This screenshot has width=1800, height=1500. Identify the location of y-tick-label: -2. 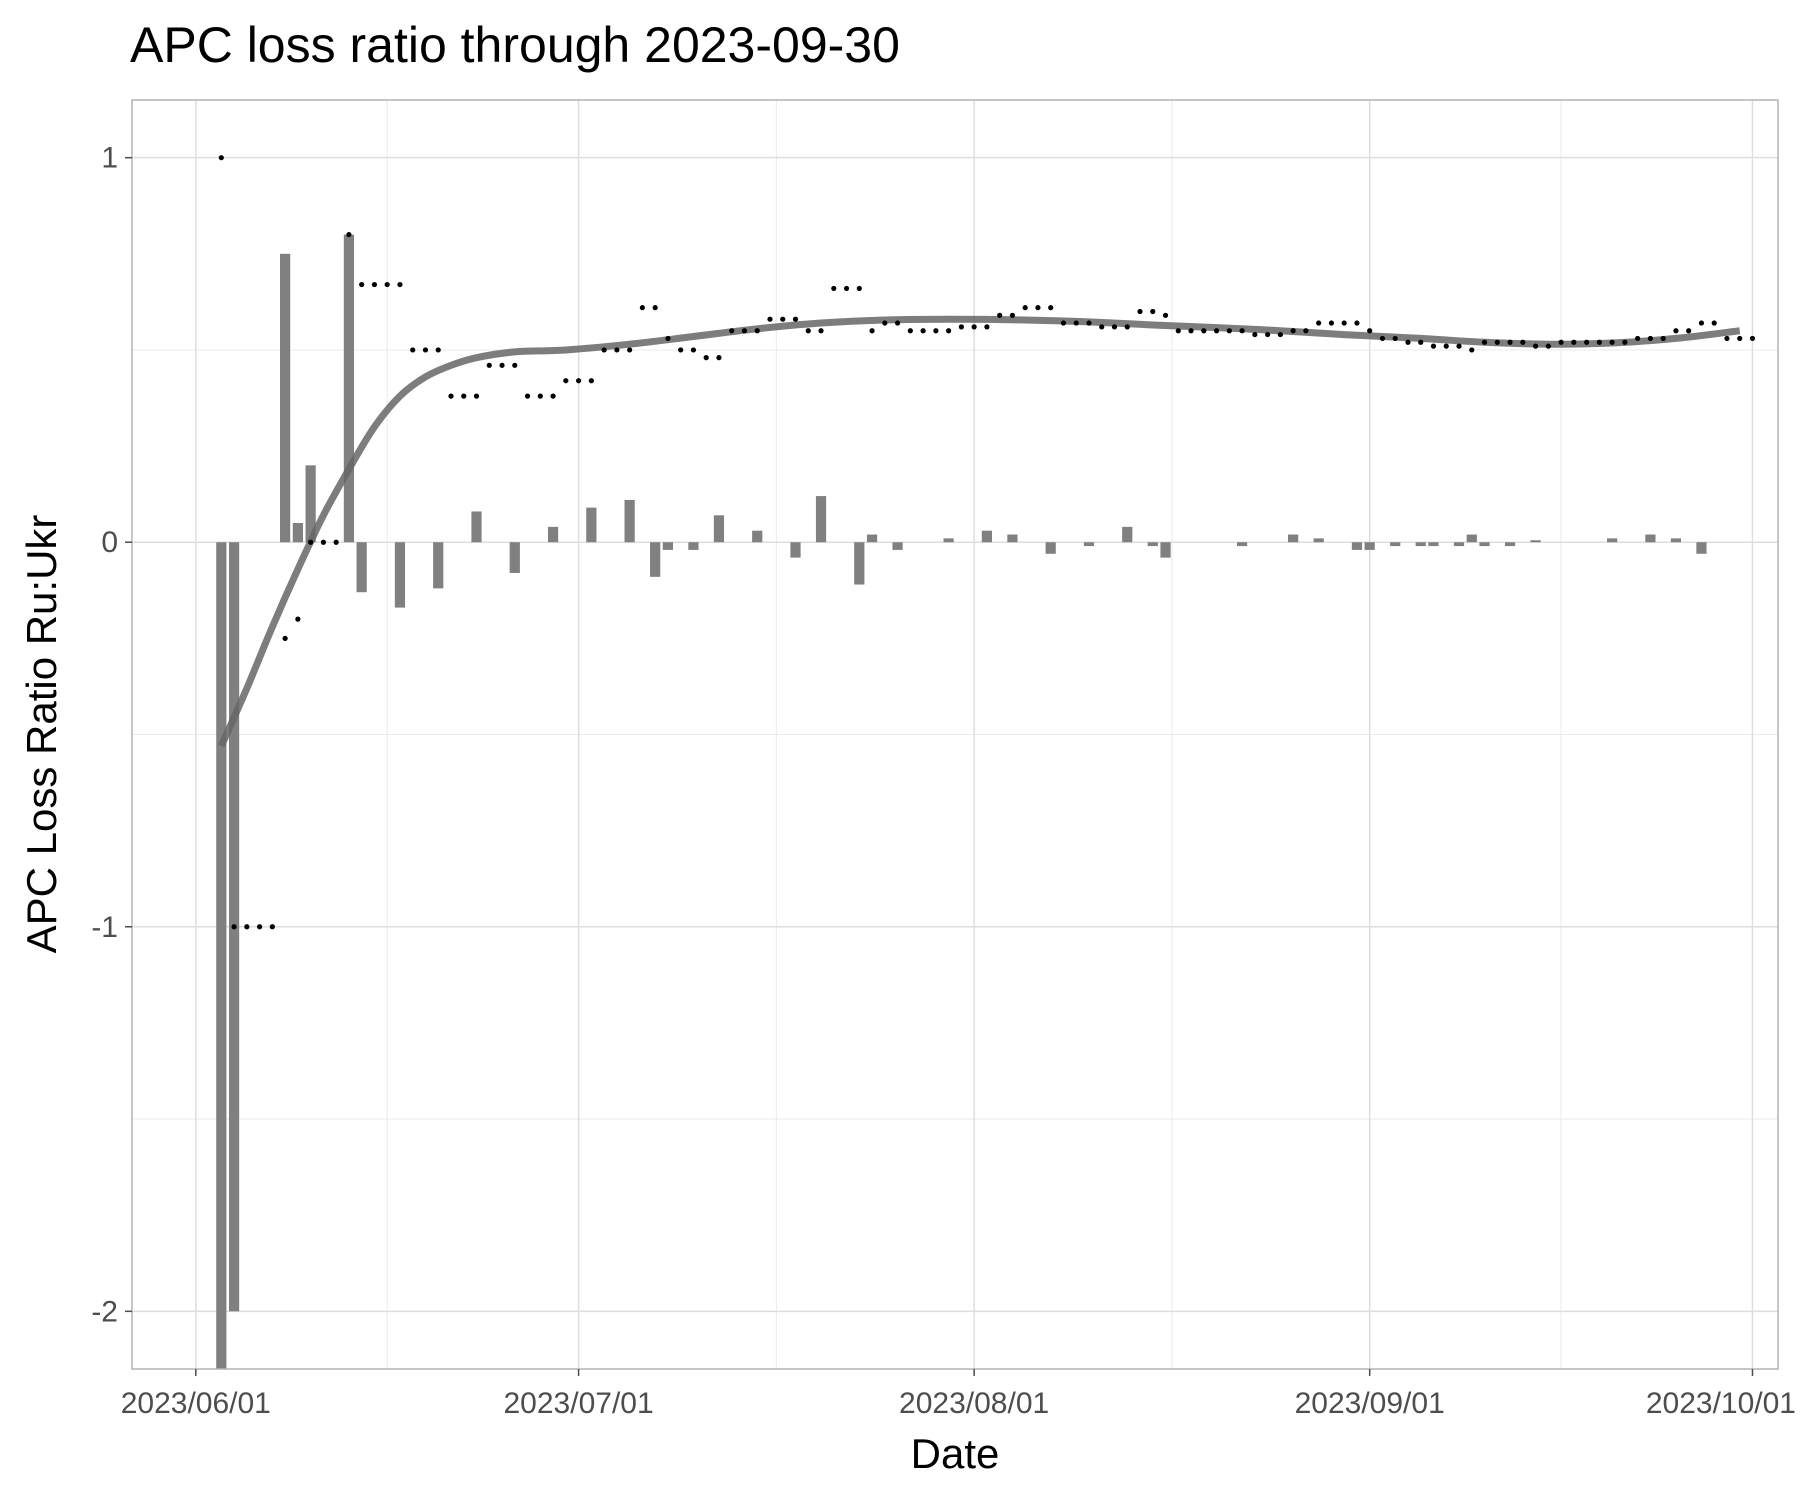
(104, 1311).